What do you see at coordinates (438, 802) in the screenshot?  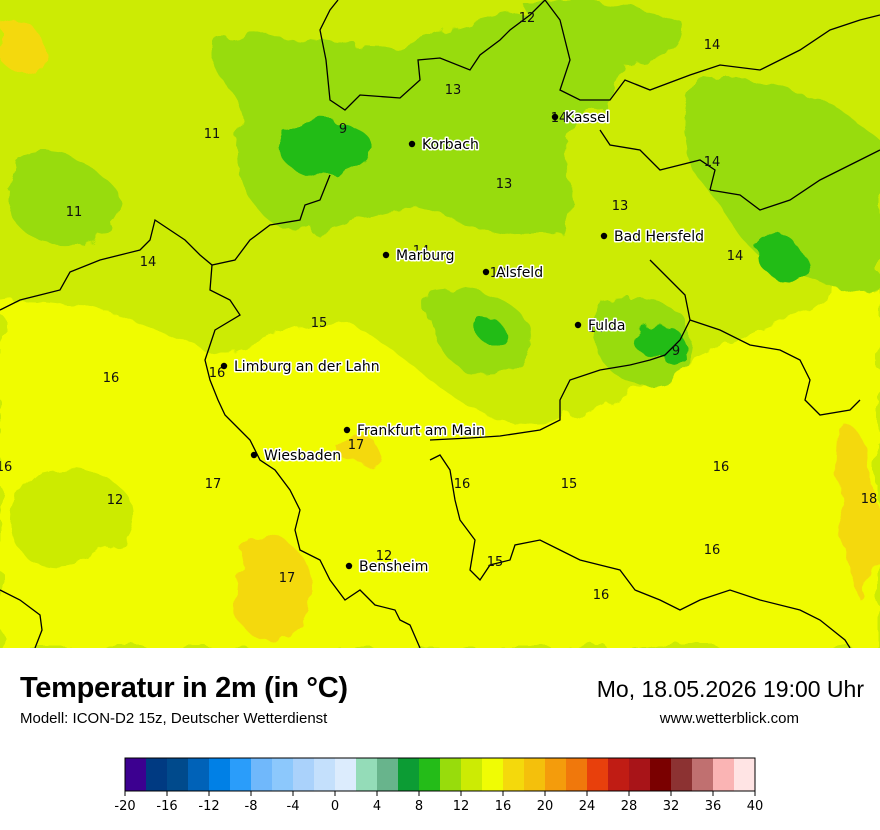 I see `color-scale-ticks: -20 -16 -12 -8 -4 0 4 8 12 16 20 24 28 32 36 40` at bounding box center [438, 802].